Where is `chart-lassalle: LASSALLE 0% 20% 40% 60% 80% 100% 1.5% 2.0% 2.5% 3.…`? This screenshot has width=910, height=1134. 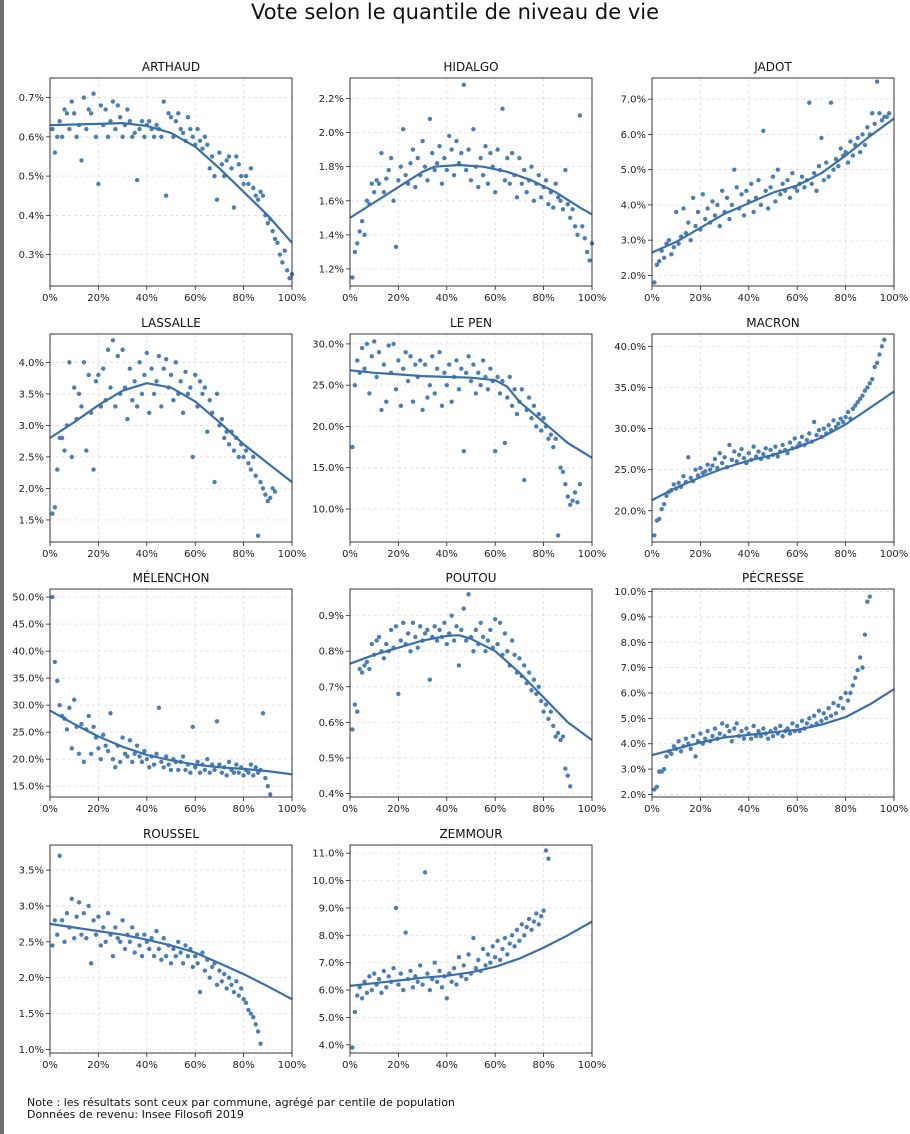
chart-lassalle: LASSALLE 0% 20% 40% 60% 80% 100% 1.5% 2.0% 2.5% 3.… is located at coordinates (163, 438).